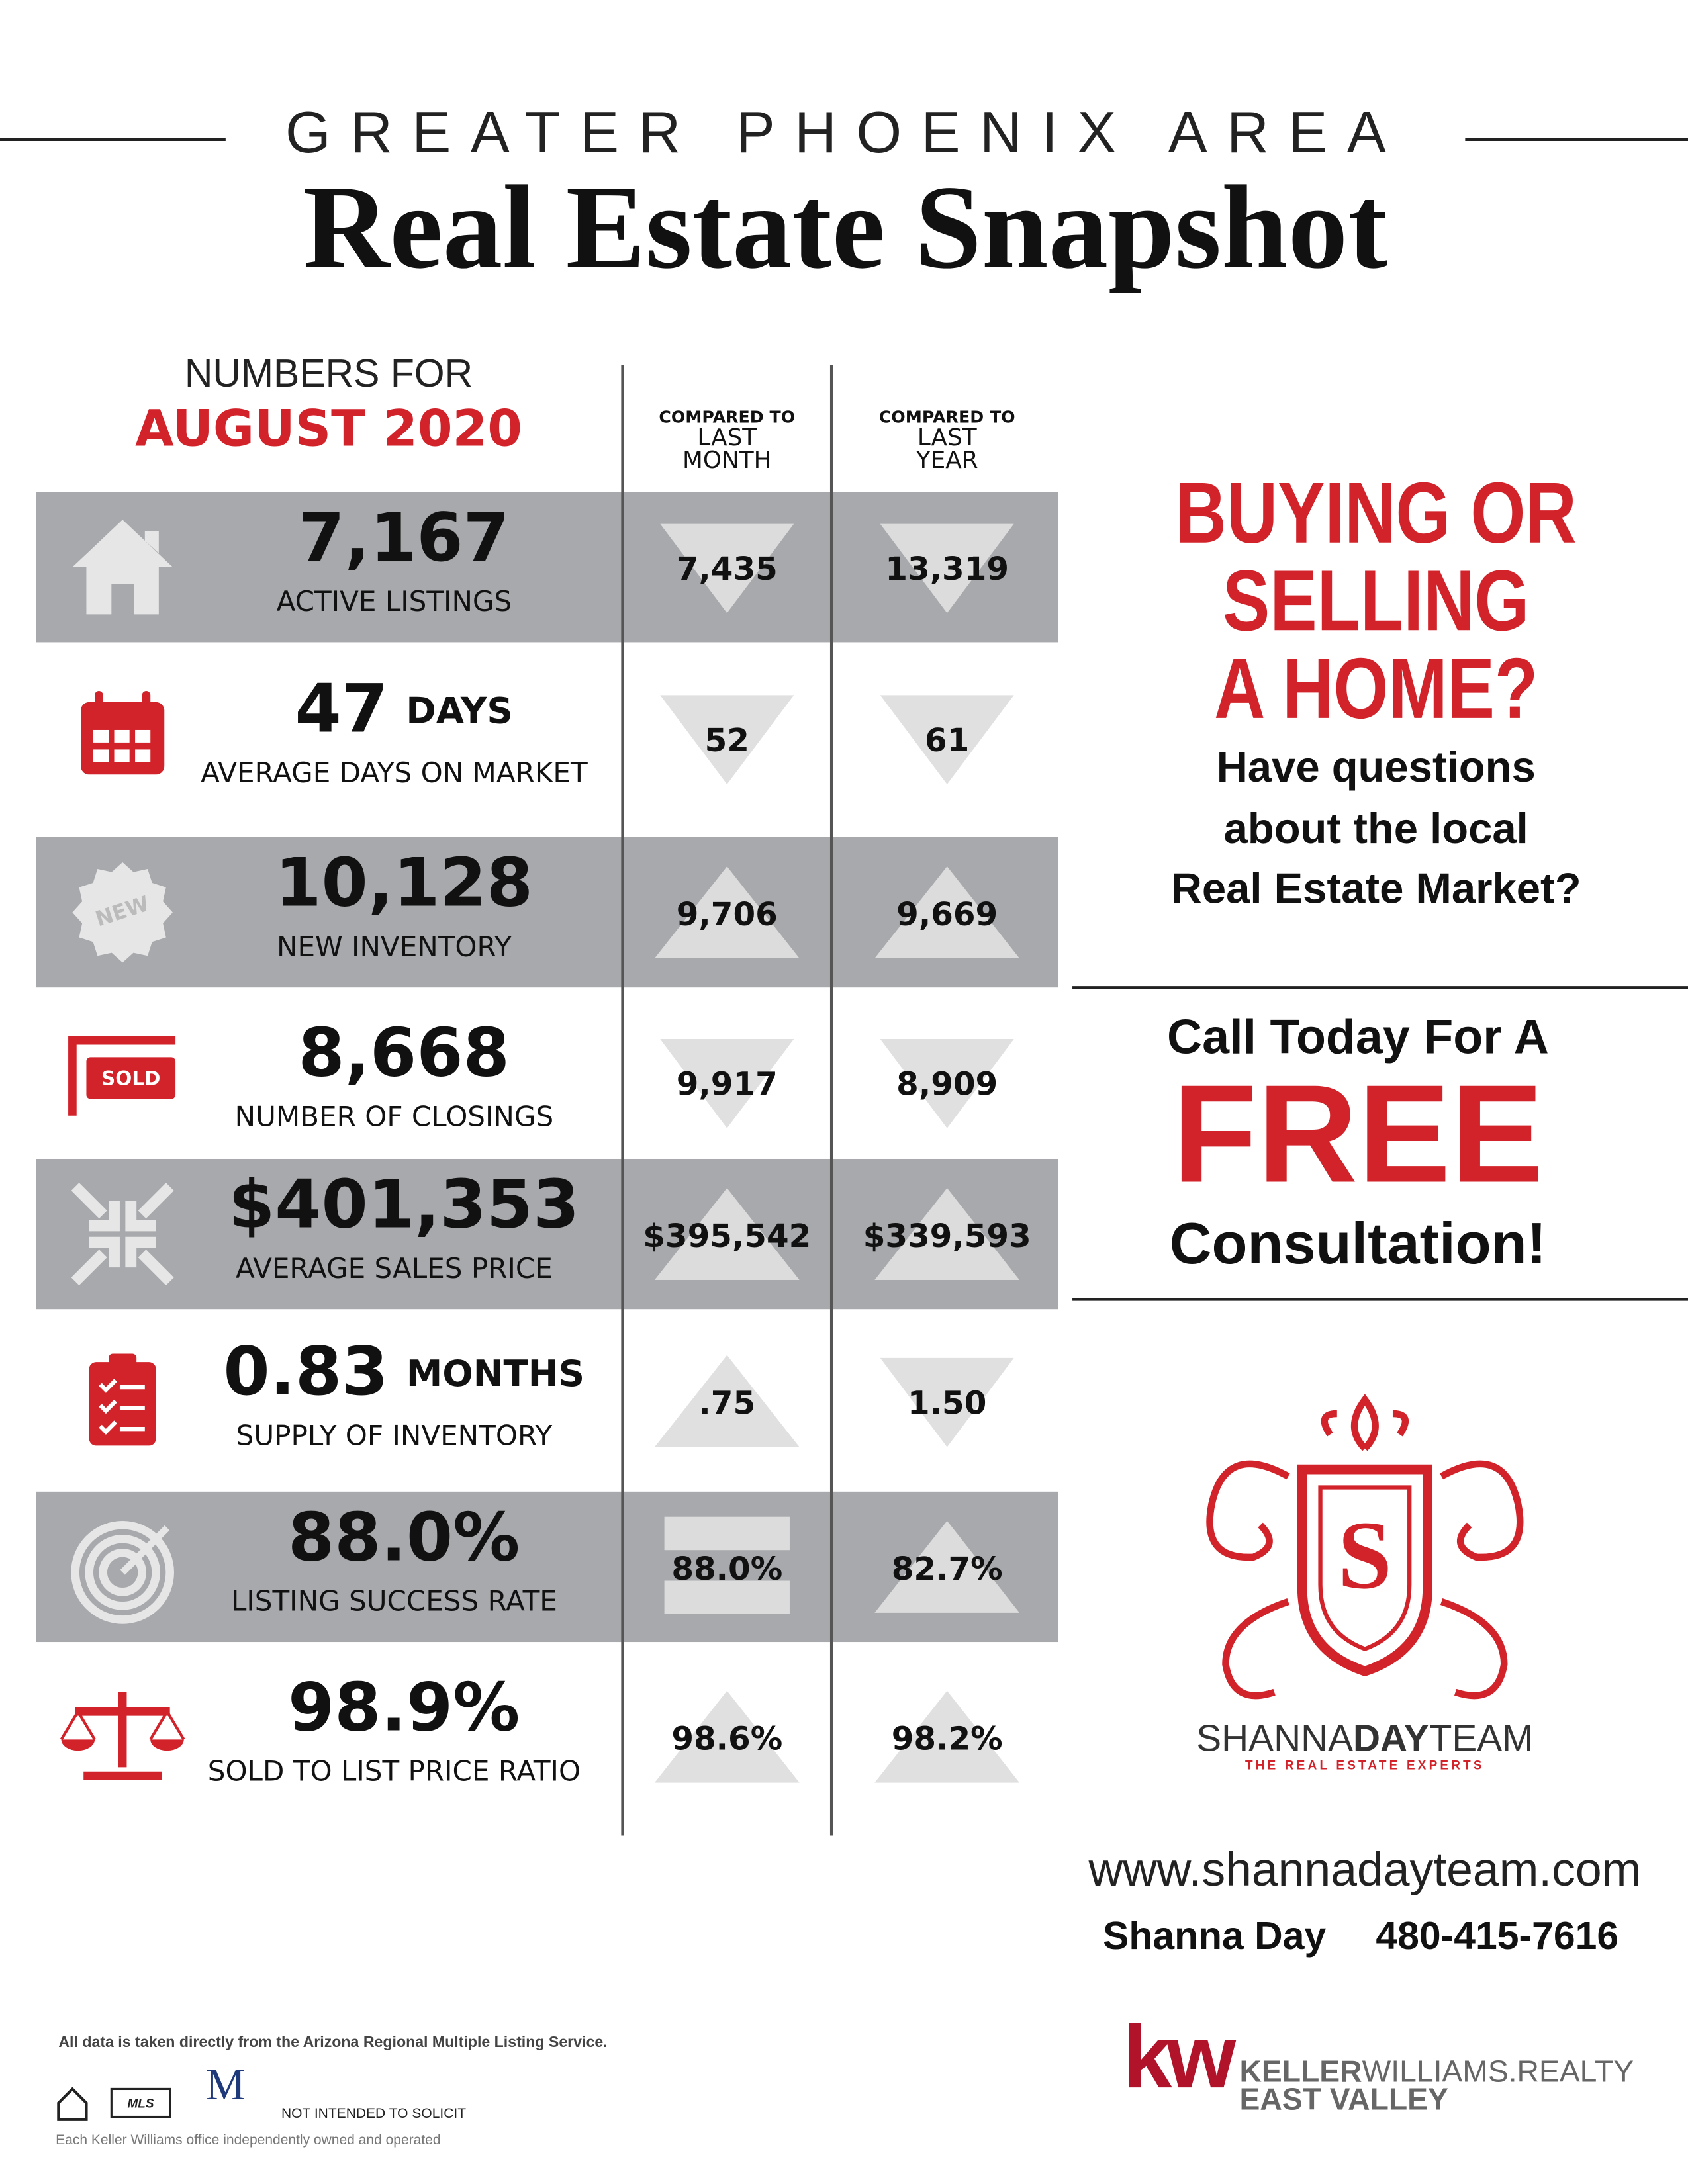 The width and height of the screenshot is (1688, 2184). I want to click on contact-name: Shanna Day, so click(1214, 1937).